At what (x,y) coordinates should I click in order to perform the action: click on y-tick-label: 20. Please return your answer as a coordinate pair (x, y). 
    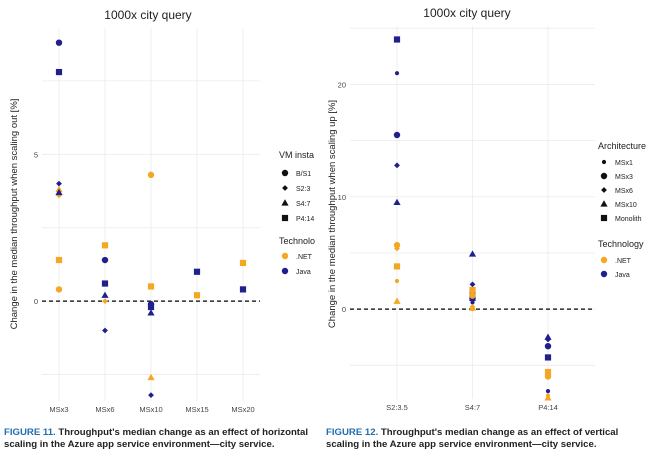
    Looking at the image, I should click on (342, 84).